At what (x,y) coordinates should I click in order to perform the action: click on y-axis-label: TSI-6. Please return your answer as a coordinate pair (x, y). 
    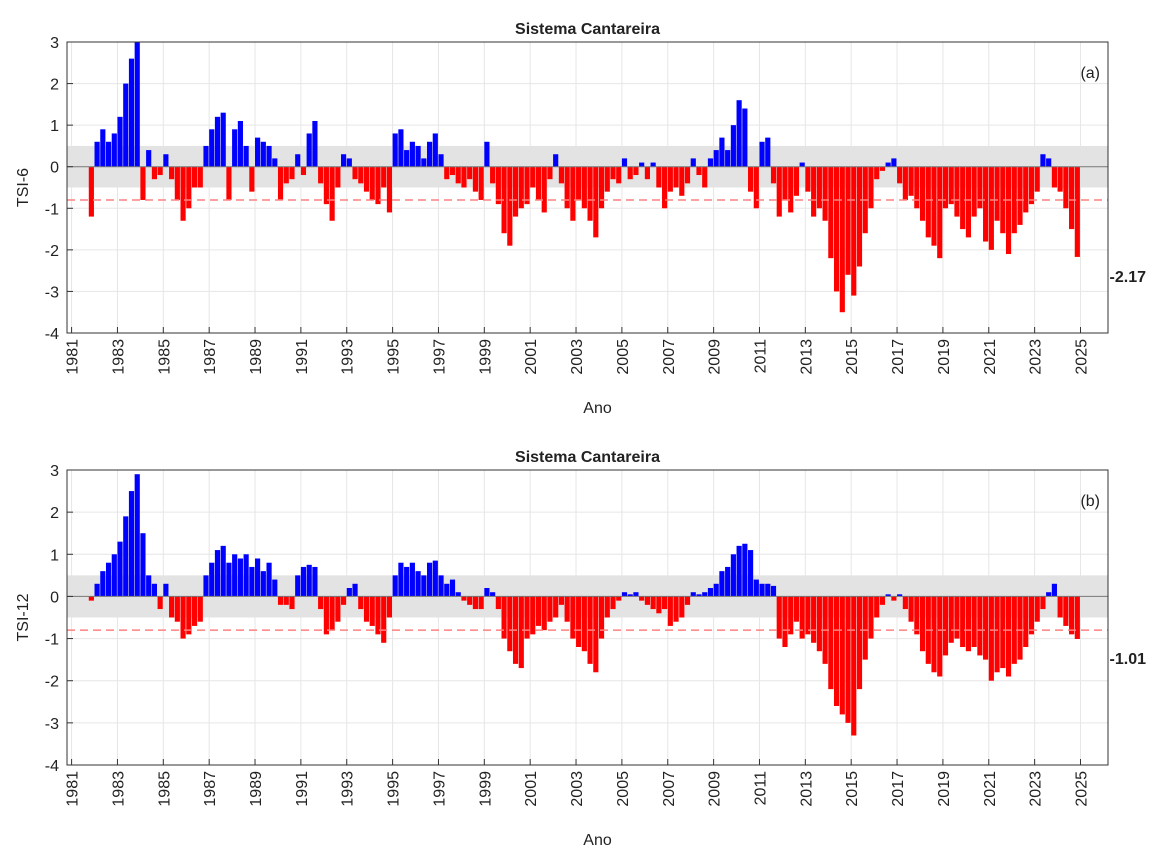
    Looking at the image, I should click on (23, 187).